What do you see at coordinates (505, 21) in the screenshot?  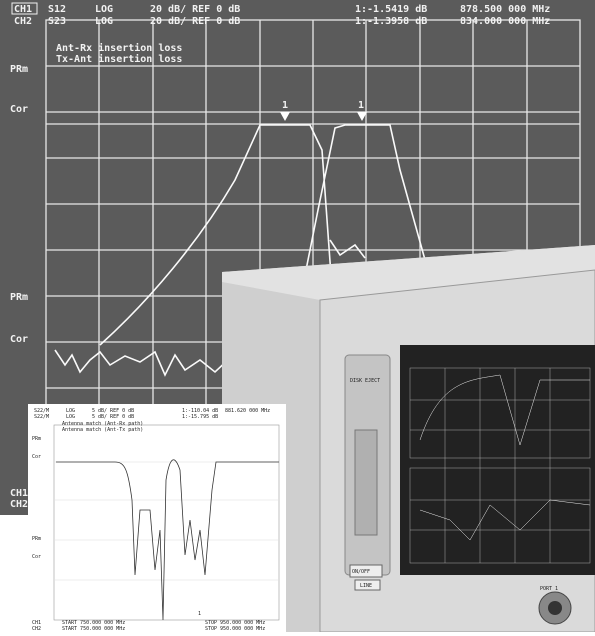 I see `marker-freq: 834.000 000 MHz` at bounding box center [505, 21].